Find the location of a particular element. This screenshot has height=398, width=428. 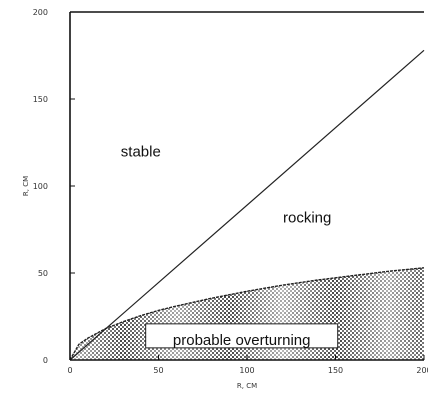

x-tick-label: 100 is located at coordinates (246, 370).